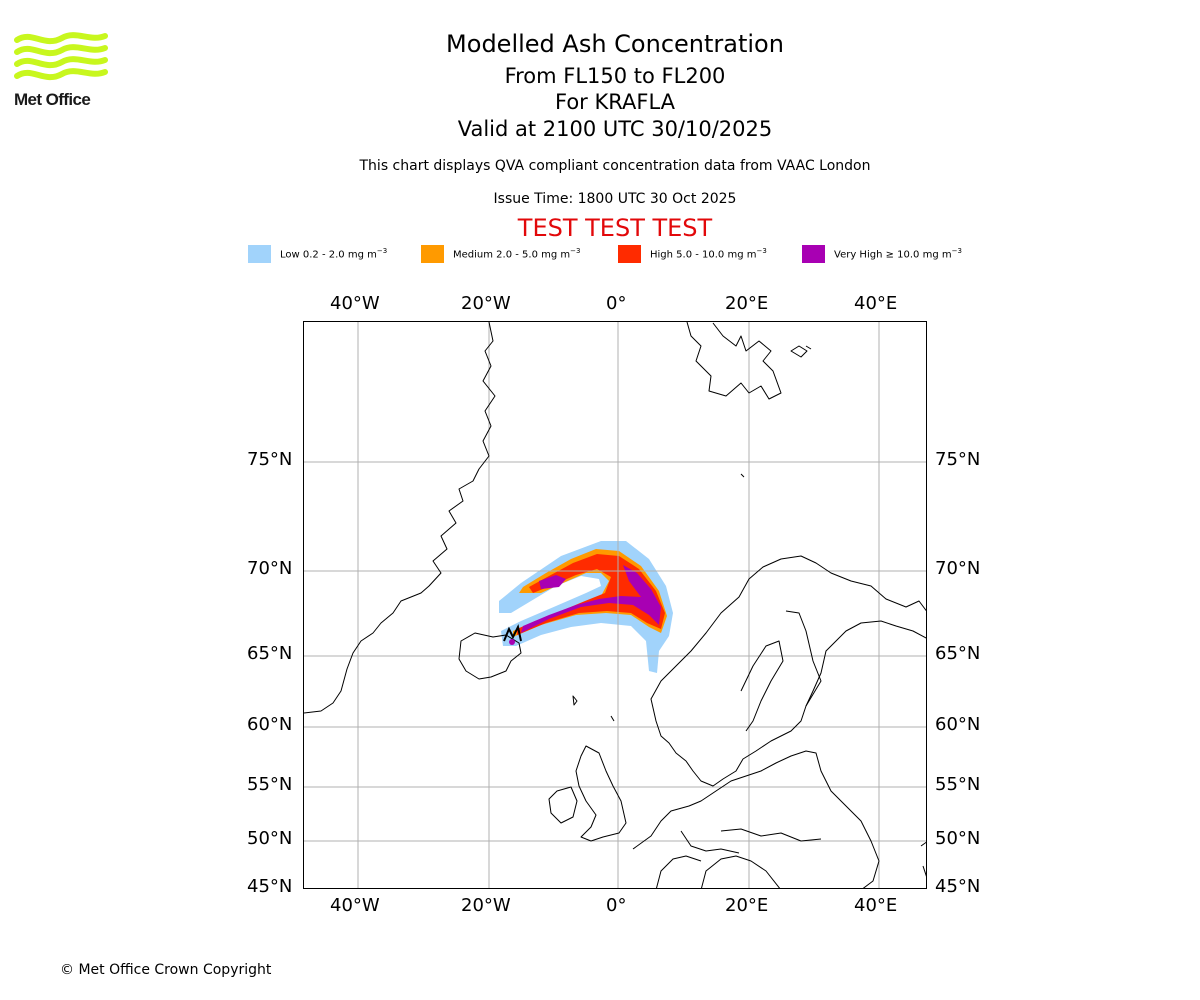 The height and width of the screenshot is (1000, 1200). Describe the element at coordinates (61, 56) in the screenshot. I see `met-office-logo-icon` at that location.